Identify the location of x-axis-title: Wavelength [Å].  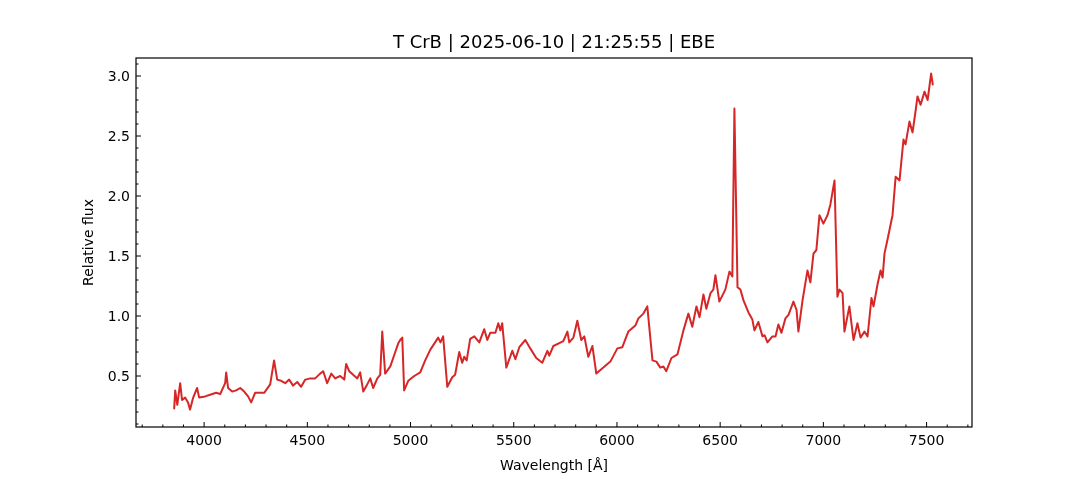
(554, 465).